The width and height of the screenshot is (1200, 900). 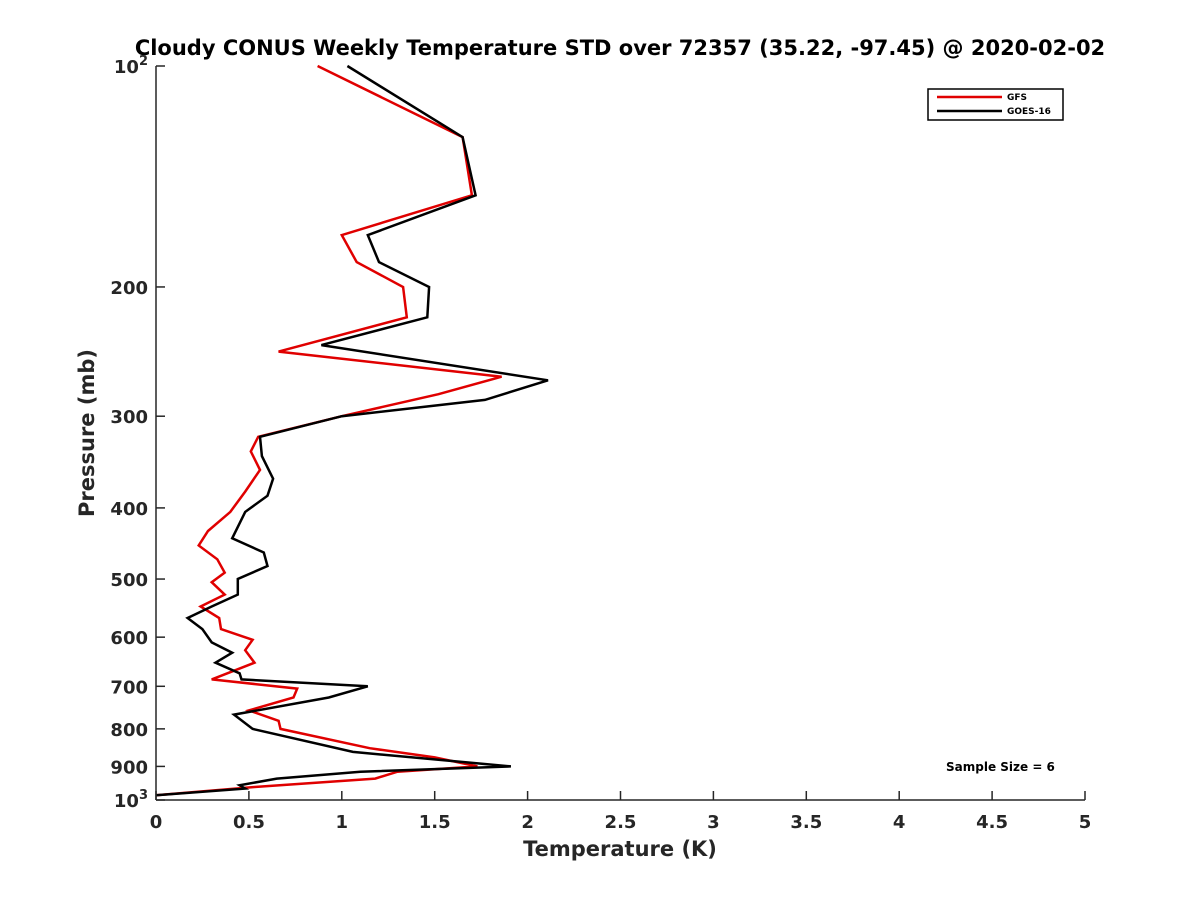 What do you see at coordinates (1085, 822) in the screenshot?
I see `x-tick-label: 5` at bounding box center [1085, 822].